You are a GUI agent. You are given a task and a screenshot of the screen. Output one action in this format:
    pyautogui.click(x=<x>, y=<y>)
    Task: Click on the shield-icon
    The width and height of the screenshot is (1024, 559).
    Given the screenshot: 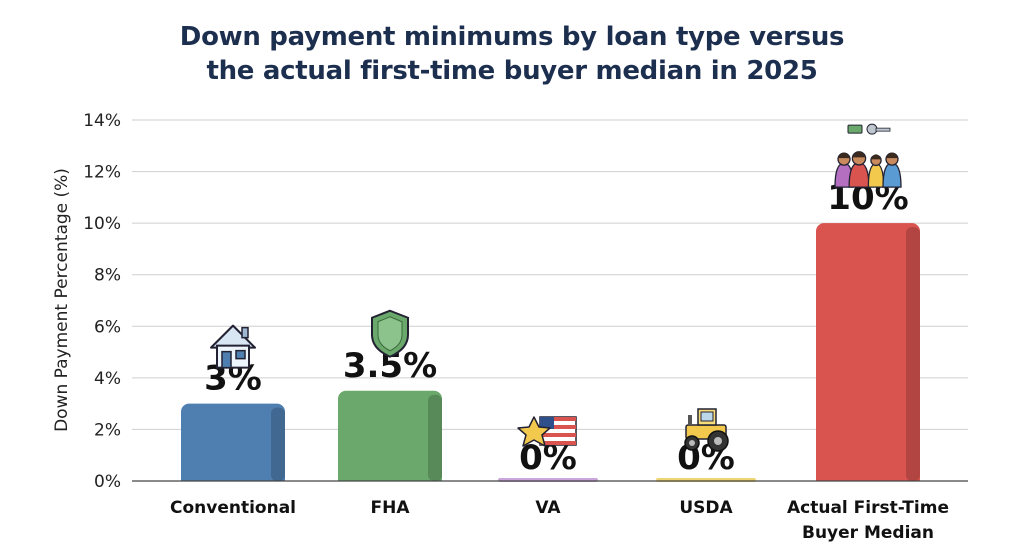 What is the action you would take?
    pyautogui.click(x=390, y=333)
    